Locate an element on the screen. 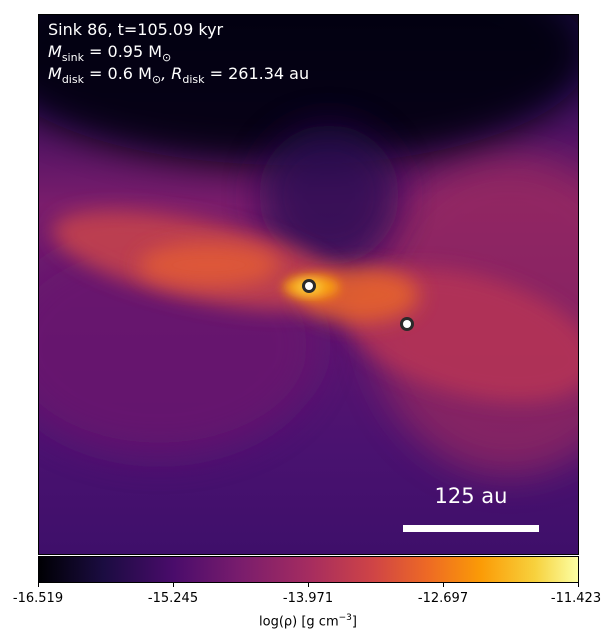 The height and width of the screenshot is (644, 615). sink-mass-line: Msink = 0.95 M⊙ is located at coordinates (109, 53).